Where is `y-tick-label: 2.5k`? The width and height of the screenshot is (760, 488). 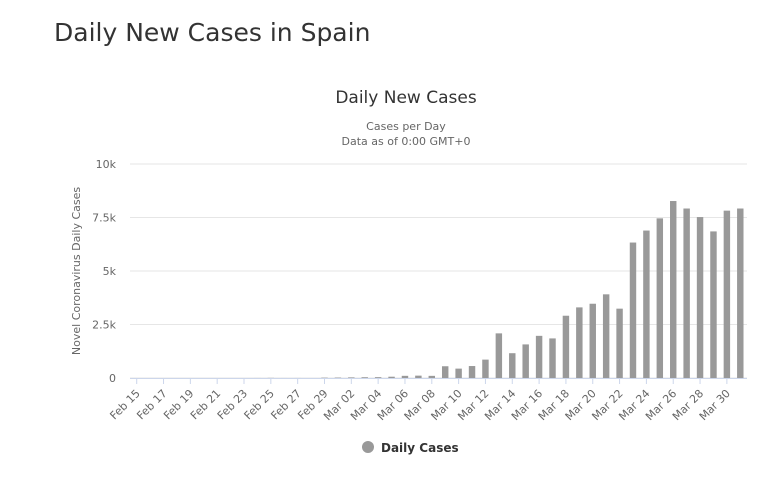 y-tick-label: 2.5k is located at coordinates (104, 325).